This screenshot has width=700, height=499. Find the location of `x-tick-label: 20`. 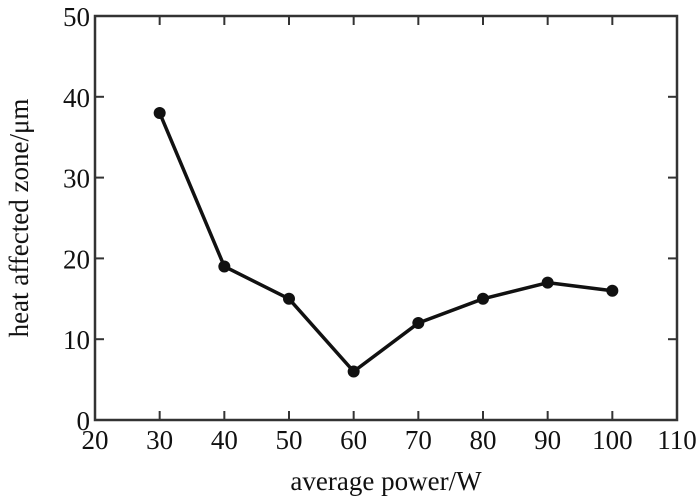

x-tick-label: 20 is located at coordinates (95, 440).